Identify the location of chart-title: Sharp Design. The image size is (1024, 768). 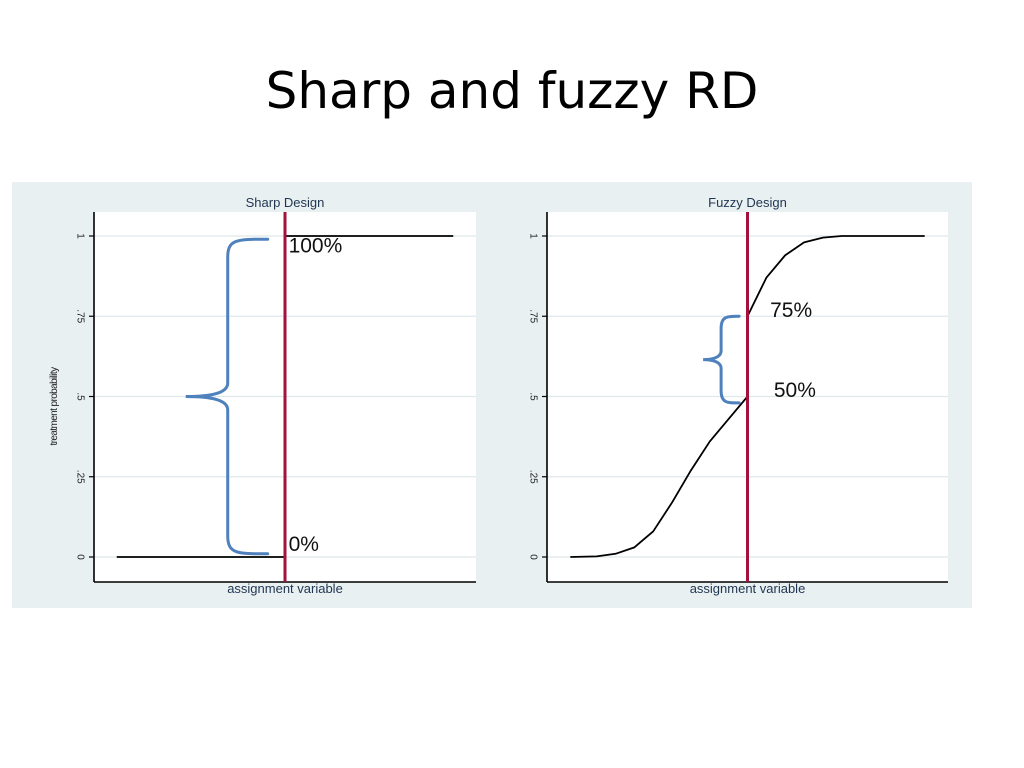
(285, 202).